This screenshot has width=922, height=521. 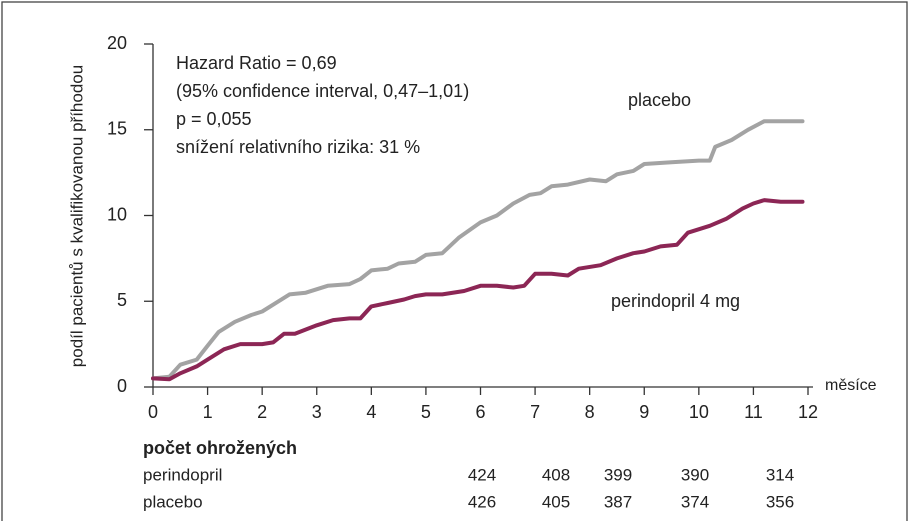 What do you see at coordinates (659, 100) in the screenshot?
I see `series-label: placebo` at bounding box center [659, 100].